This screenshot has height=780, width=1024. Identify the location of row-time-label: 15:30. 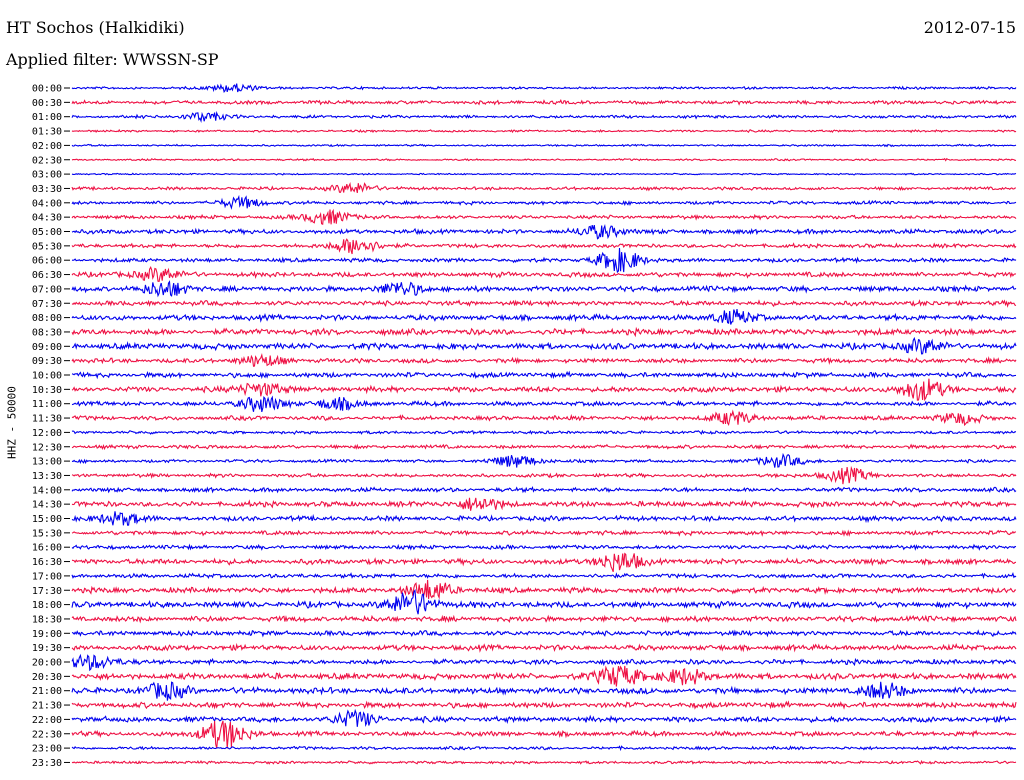
(47, 533).